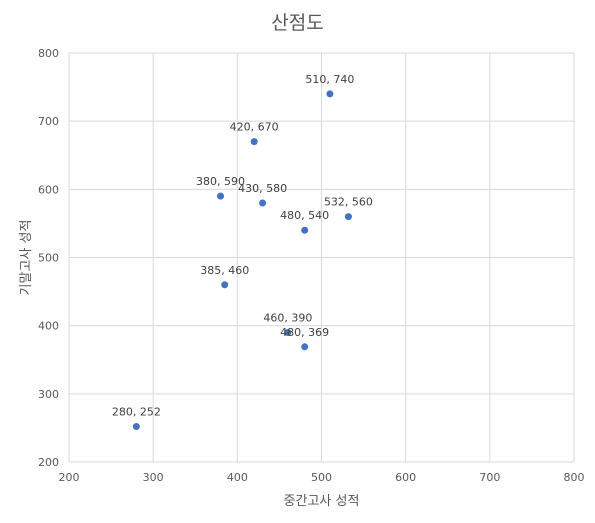 This screenshot has width=595, height=523. What do you see at coordinates (48, 121) in the screenshot?
I see `y-tick-label: 700` at bounding box center [48, 121].